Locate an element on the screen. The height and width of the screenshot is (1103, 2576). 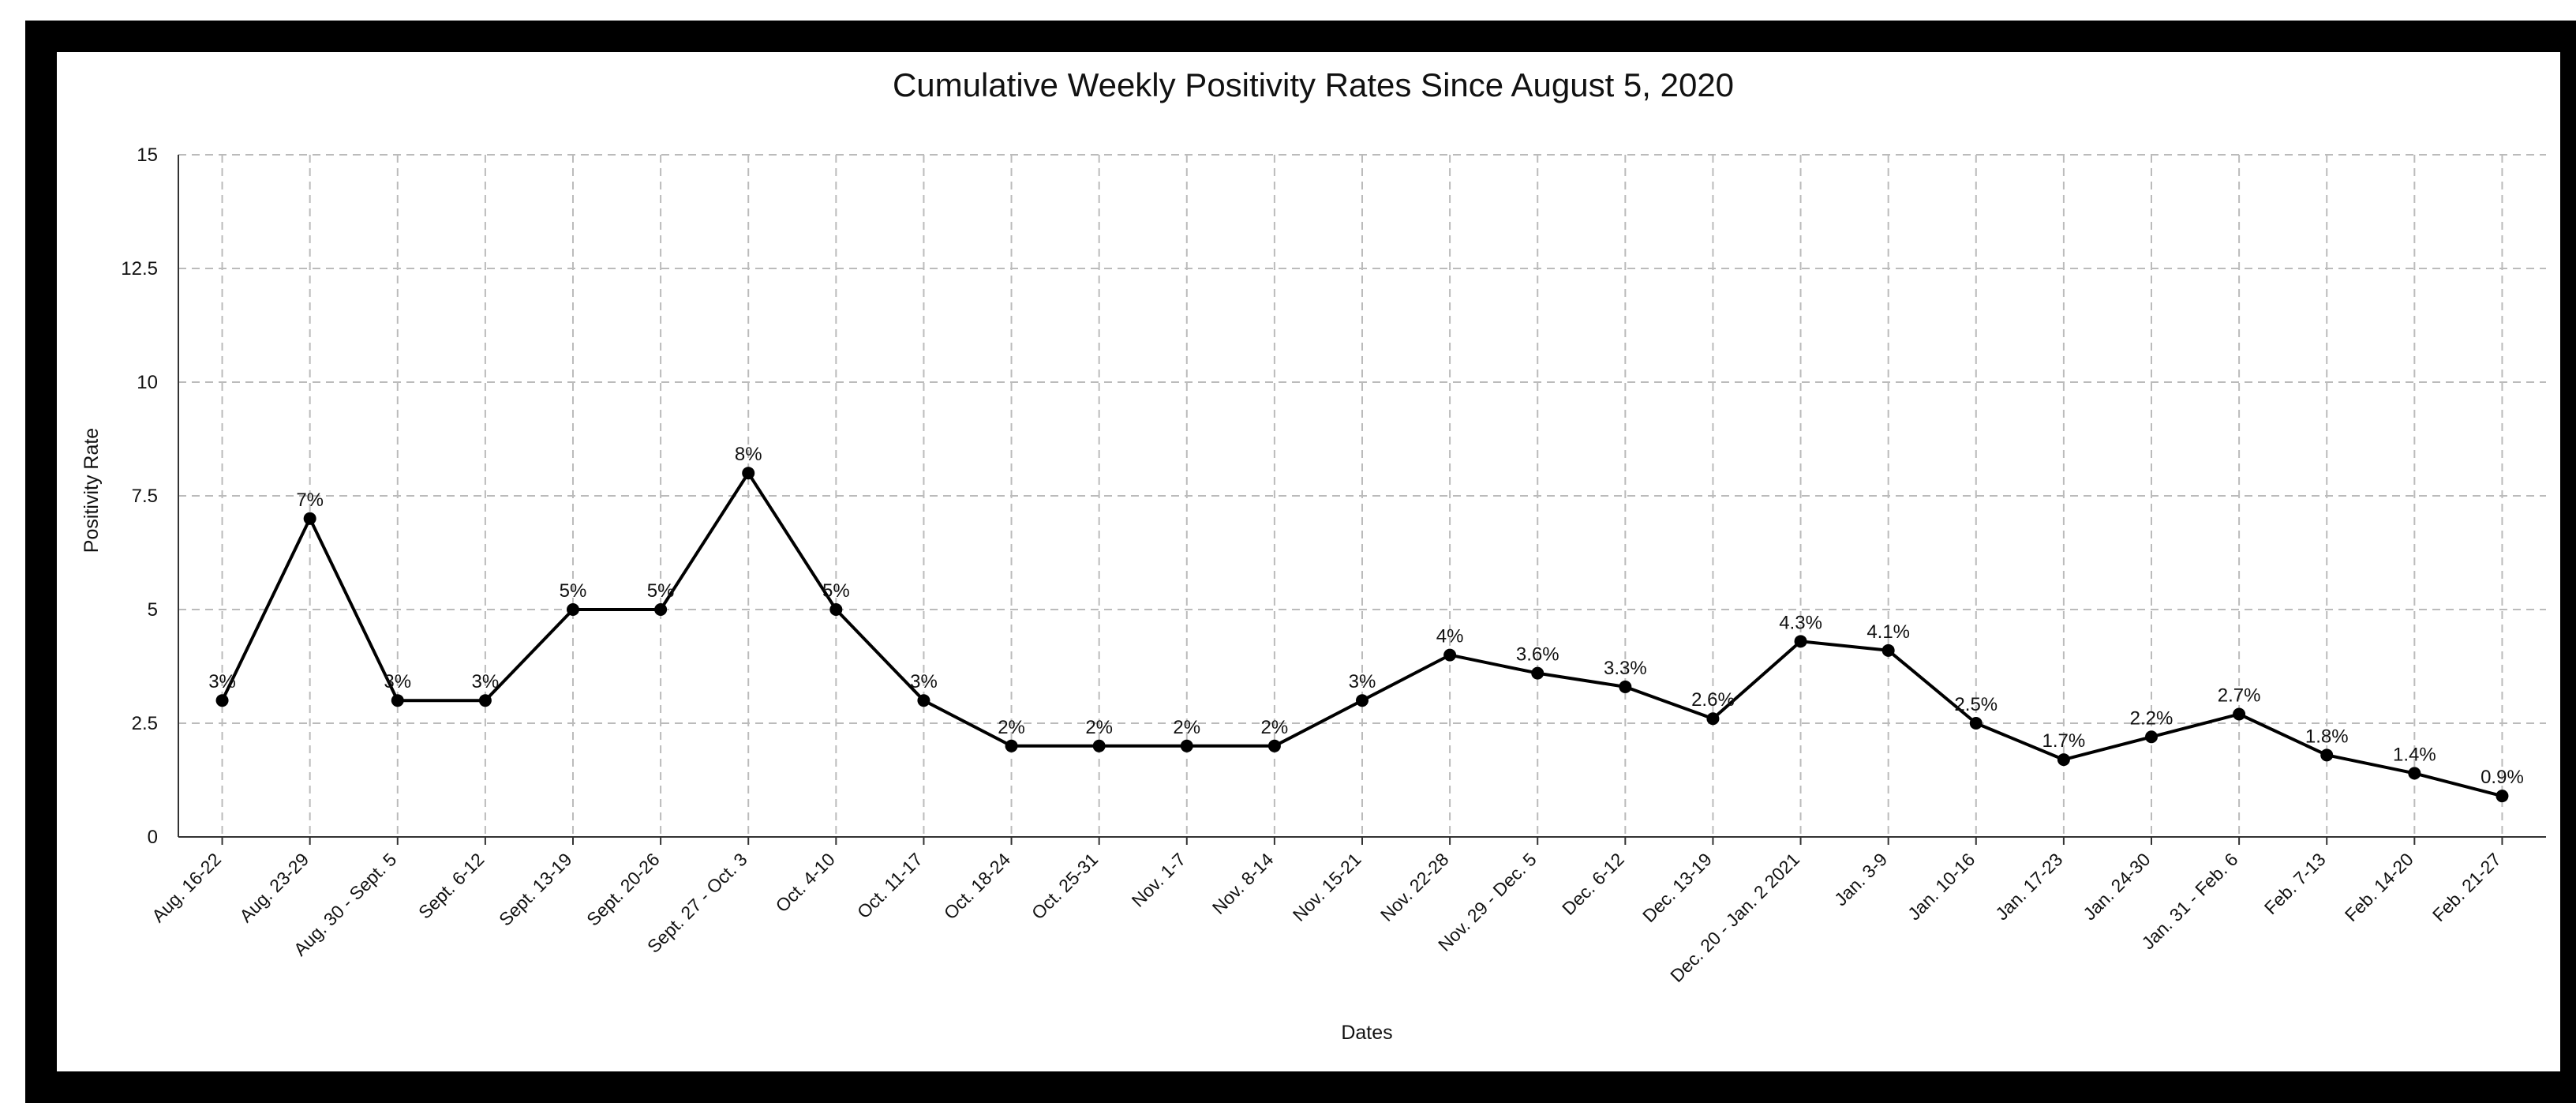
data-label: 1.8% is located at coordinates (2327, 736).